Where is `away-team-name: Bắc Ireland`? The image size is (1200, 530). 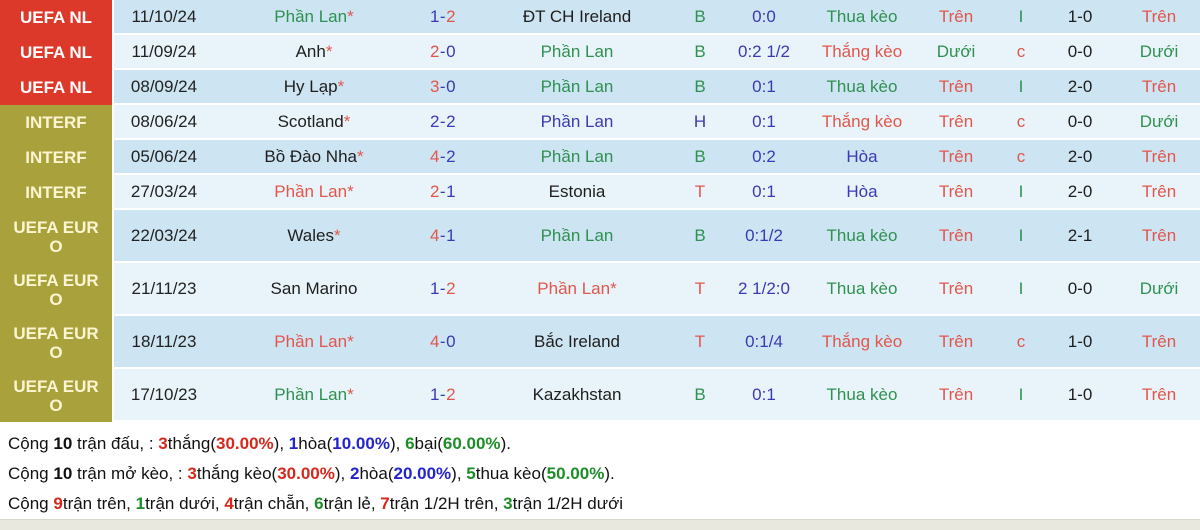 away-team-name: Bắc Ireland is located at coordinates (577, 341).